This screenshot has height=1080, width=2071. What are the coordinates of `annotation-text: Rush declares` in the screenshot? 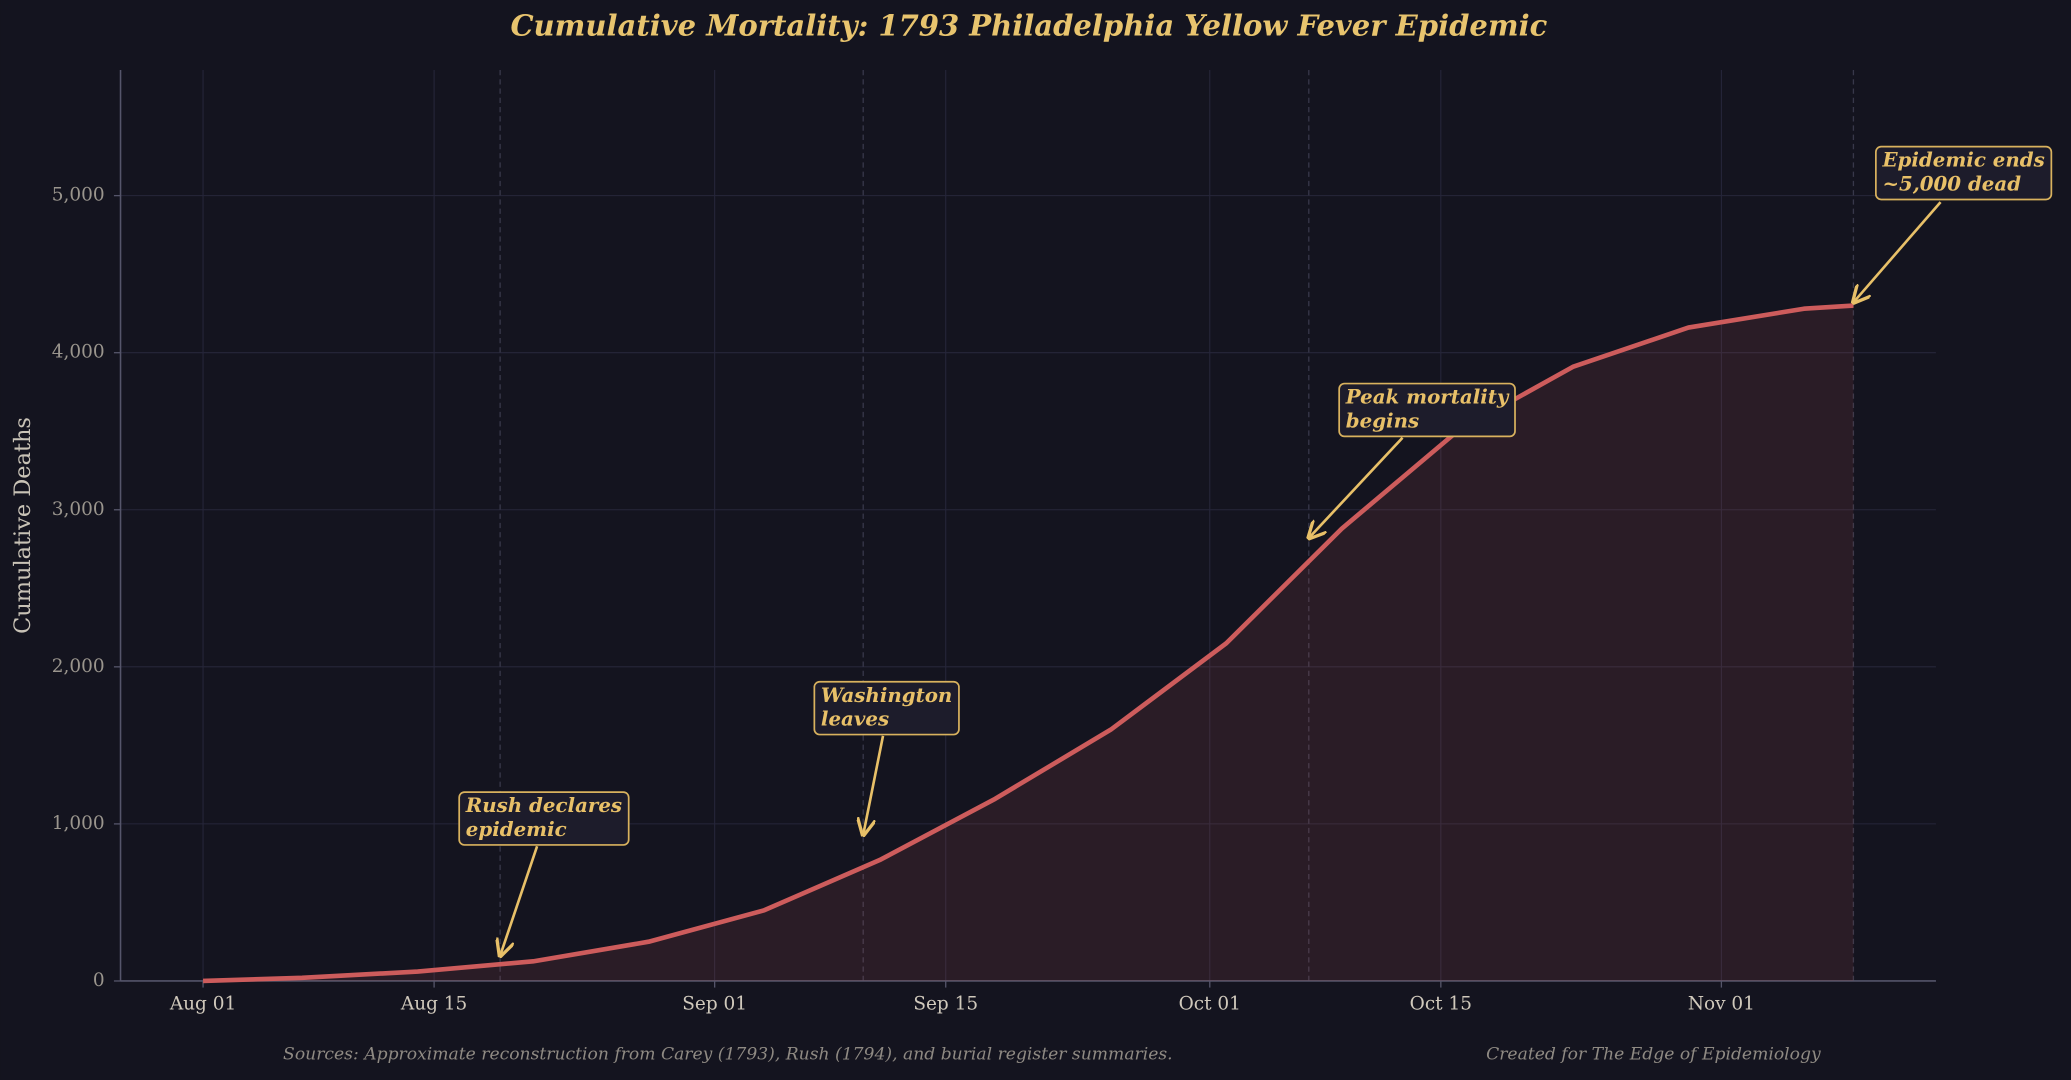 It's located at (543, 805).